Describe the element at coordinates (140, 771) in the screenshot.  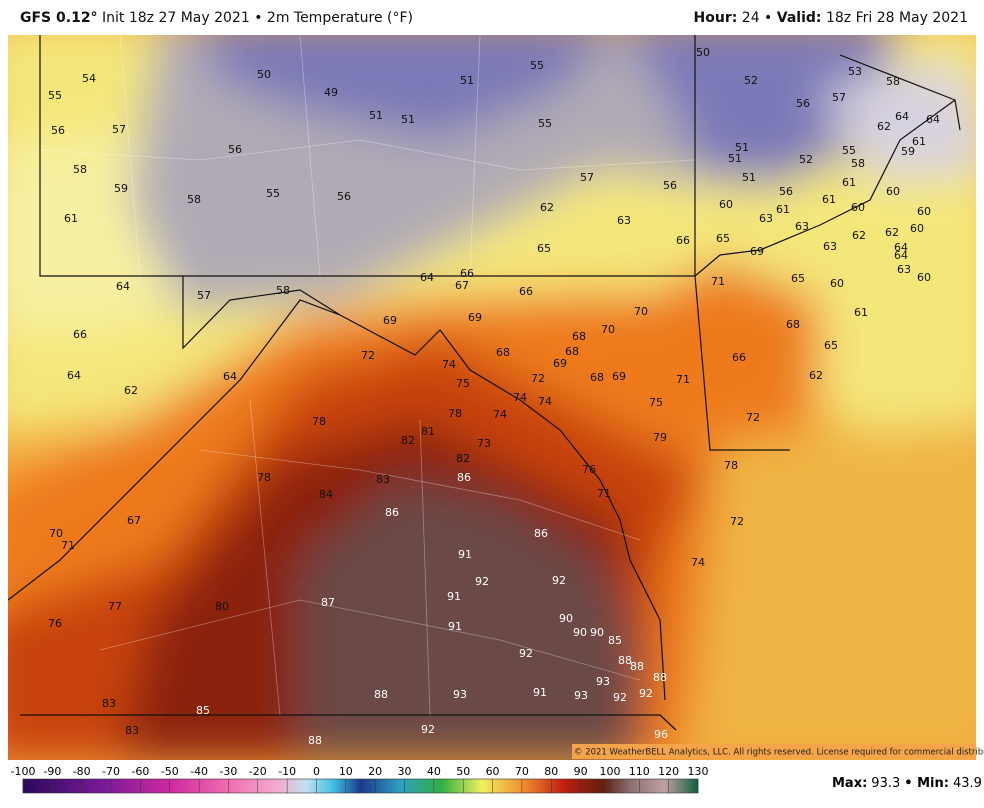
I see `colorbar-tick-label: -60` at that location.